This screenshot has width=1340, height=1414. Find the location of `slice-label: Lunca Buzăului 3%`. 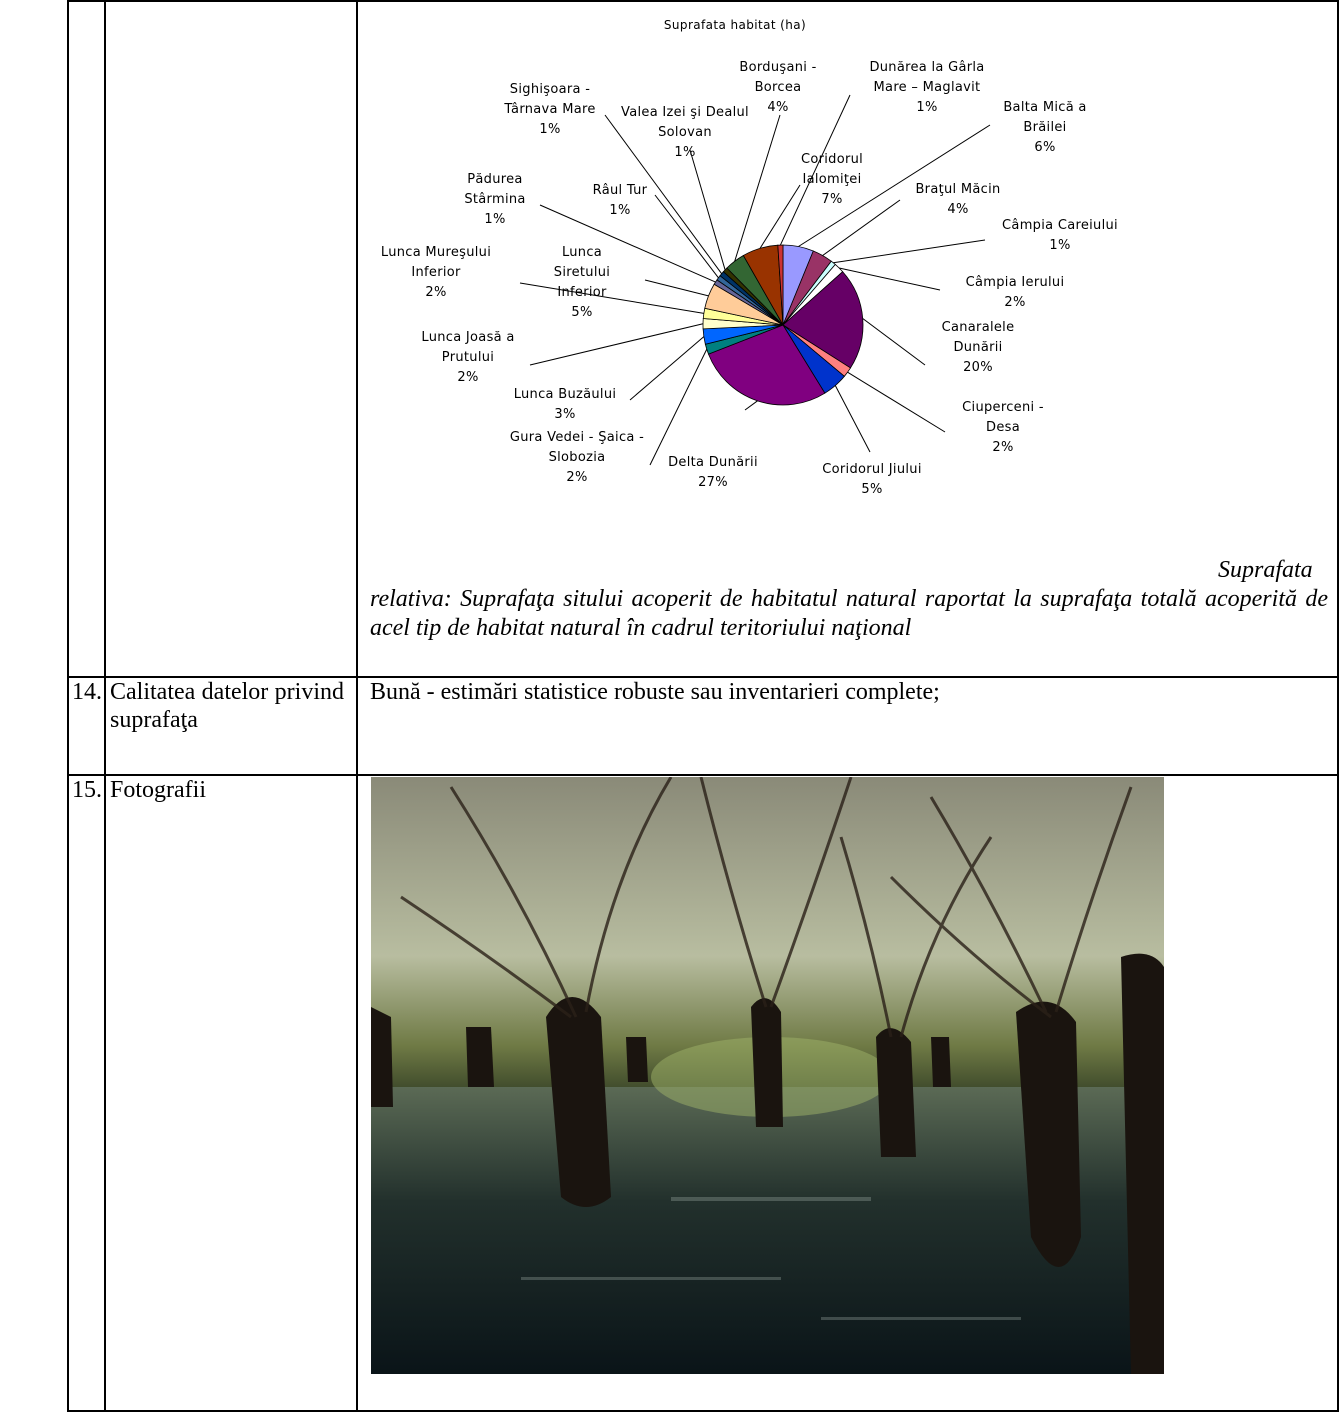

slice-label: Lunca Buzăului 3% is located at coordinates (565, 405).